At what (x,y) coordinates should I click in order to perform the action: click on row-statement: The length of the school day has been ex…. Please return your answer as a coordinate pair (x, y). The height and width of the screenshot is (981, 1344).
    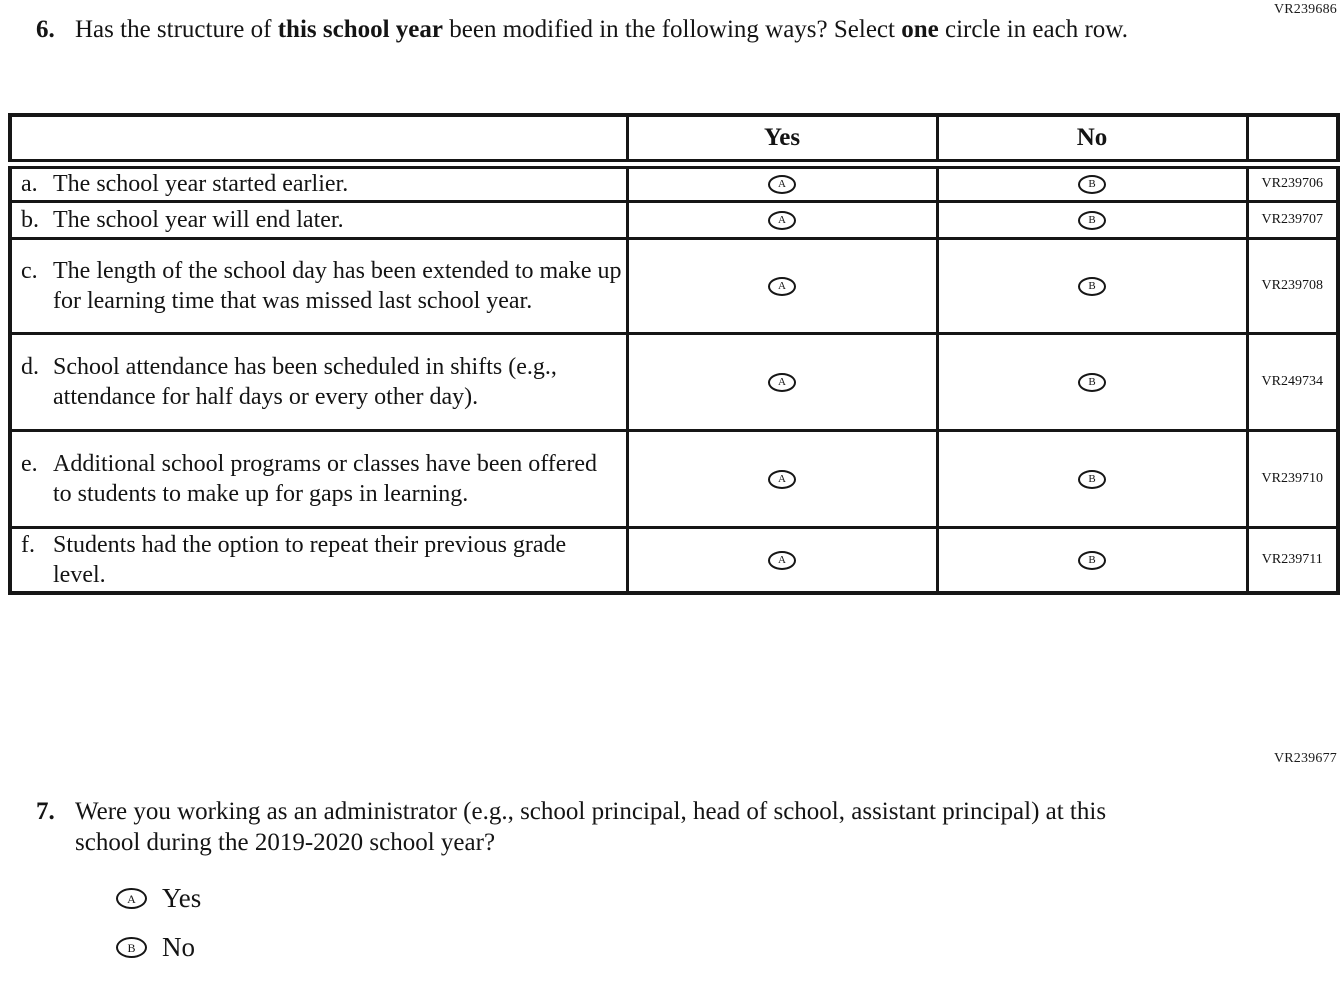
    Looking at the image, I should click on (337, 285).